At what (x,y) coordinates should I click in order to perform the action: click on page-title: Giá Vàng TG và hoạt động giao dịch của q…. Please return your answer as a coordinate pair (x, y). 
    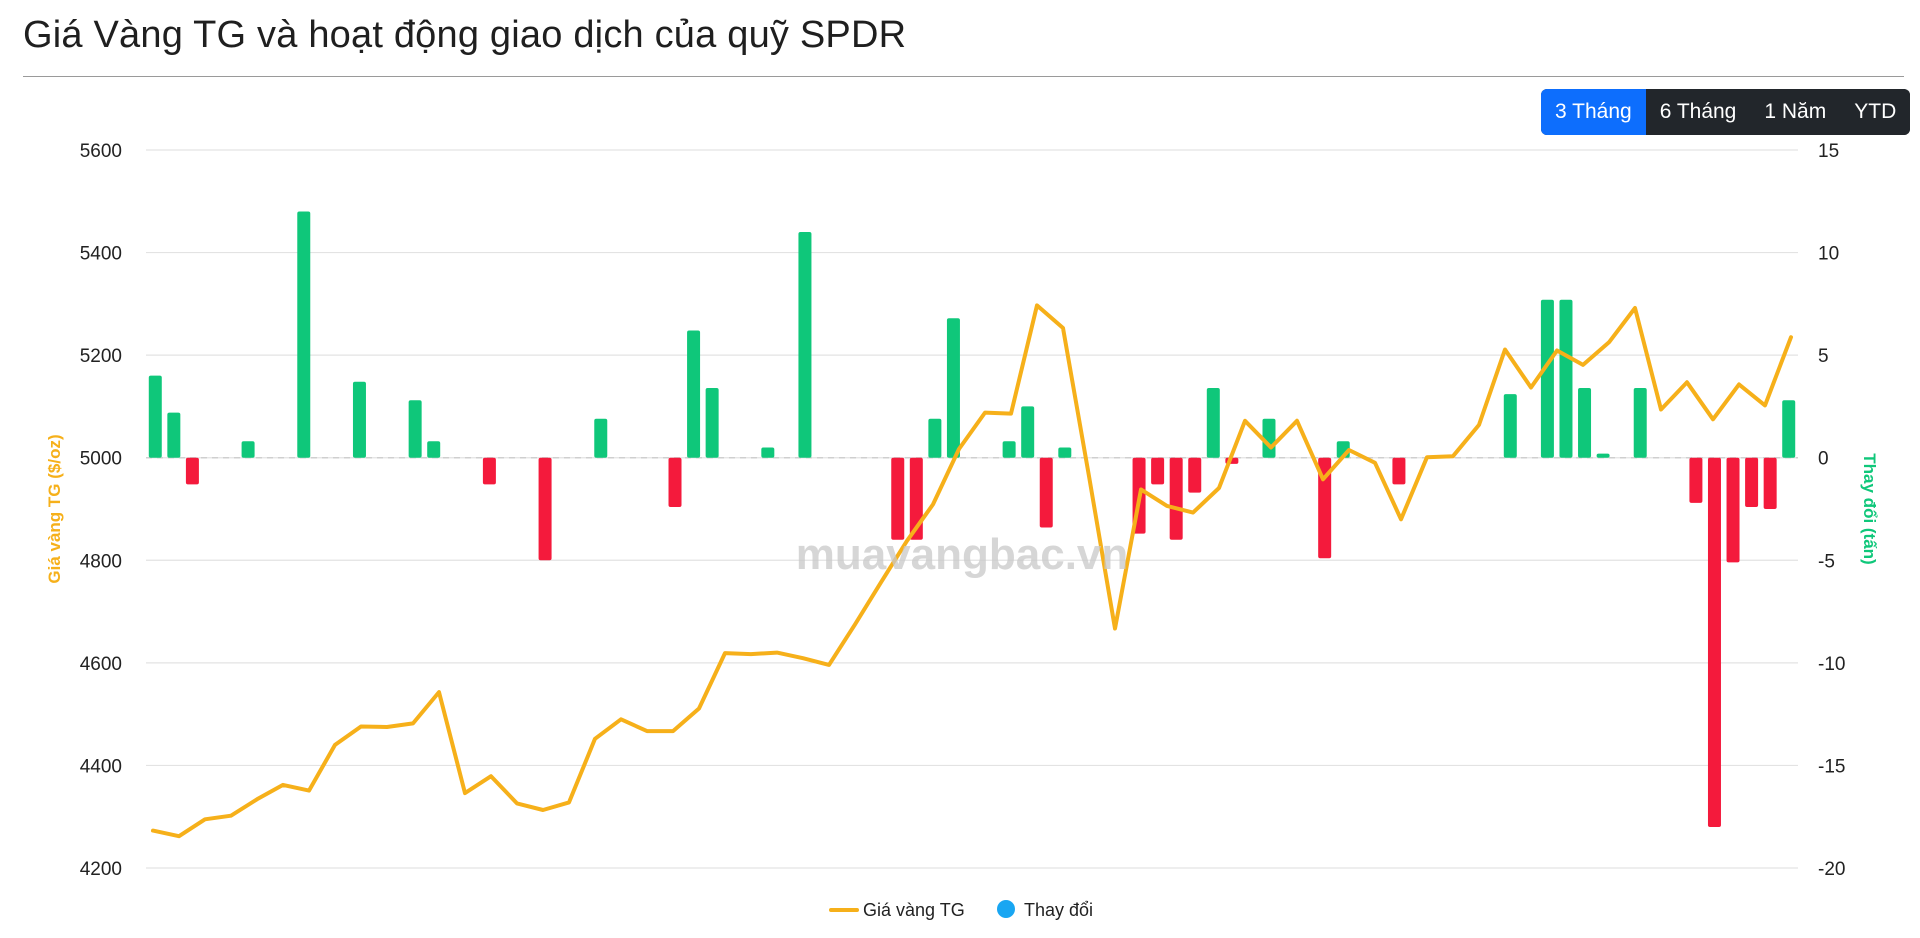
    Looking at the image, I should click on (465, 35).